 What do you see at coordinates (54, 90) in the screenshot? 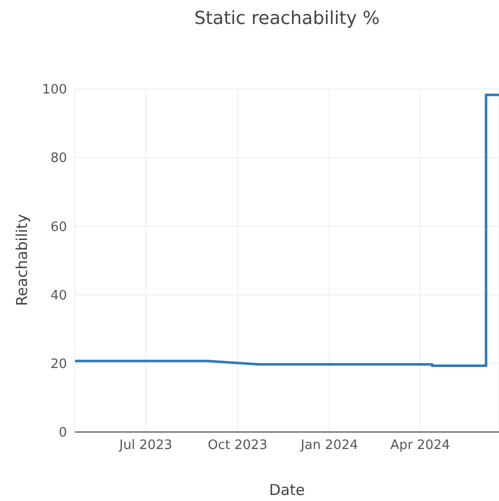
I see `y-tick-label: 100` at bounding box center [54, 90].